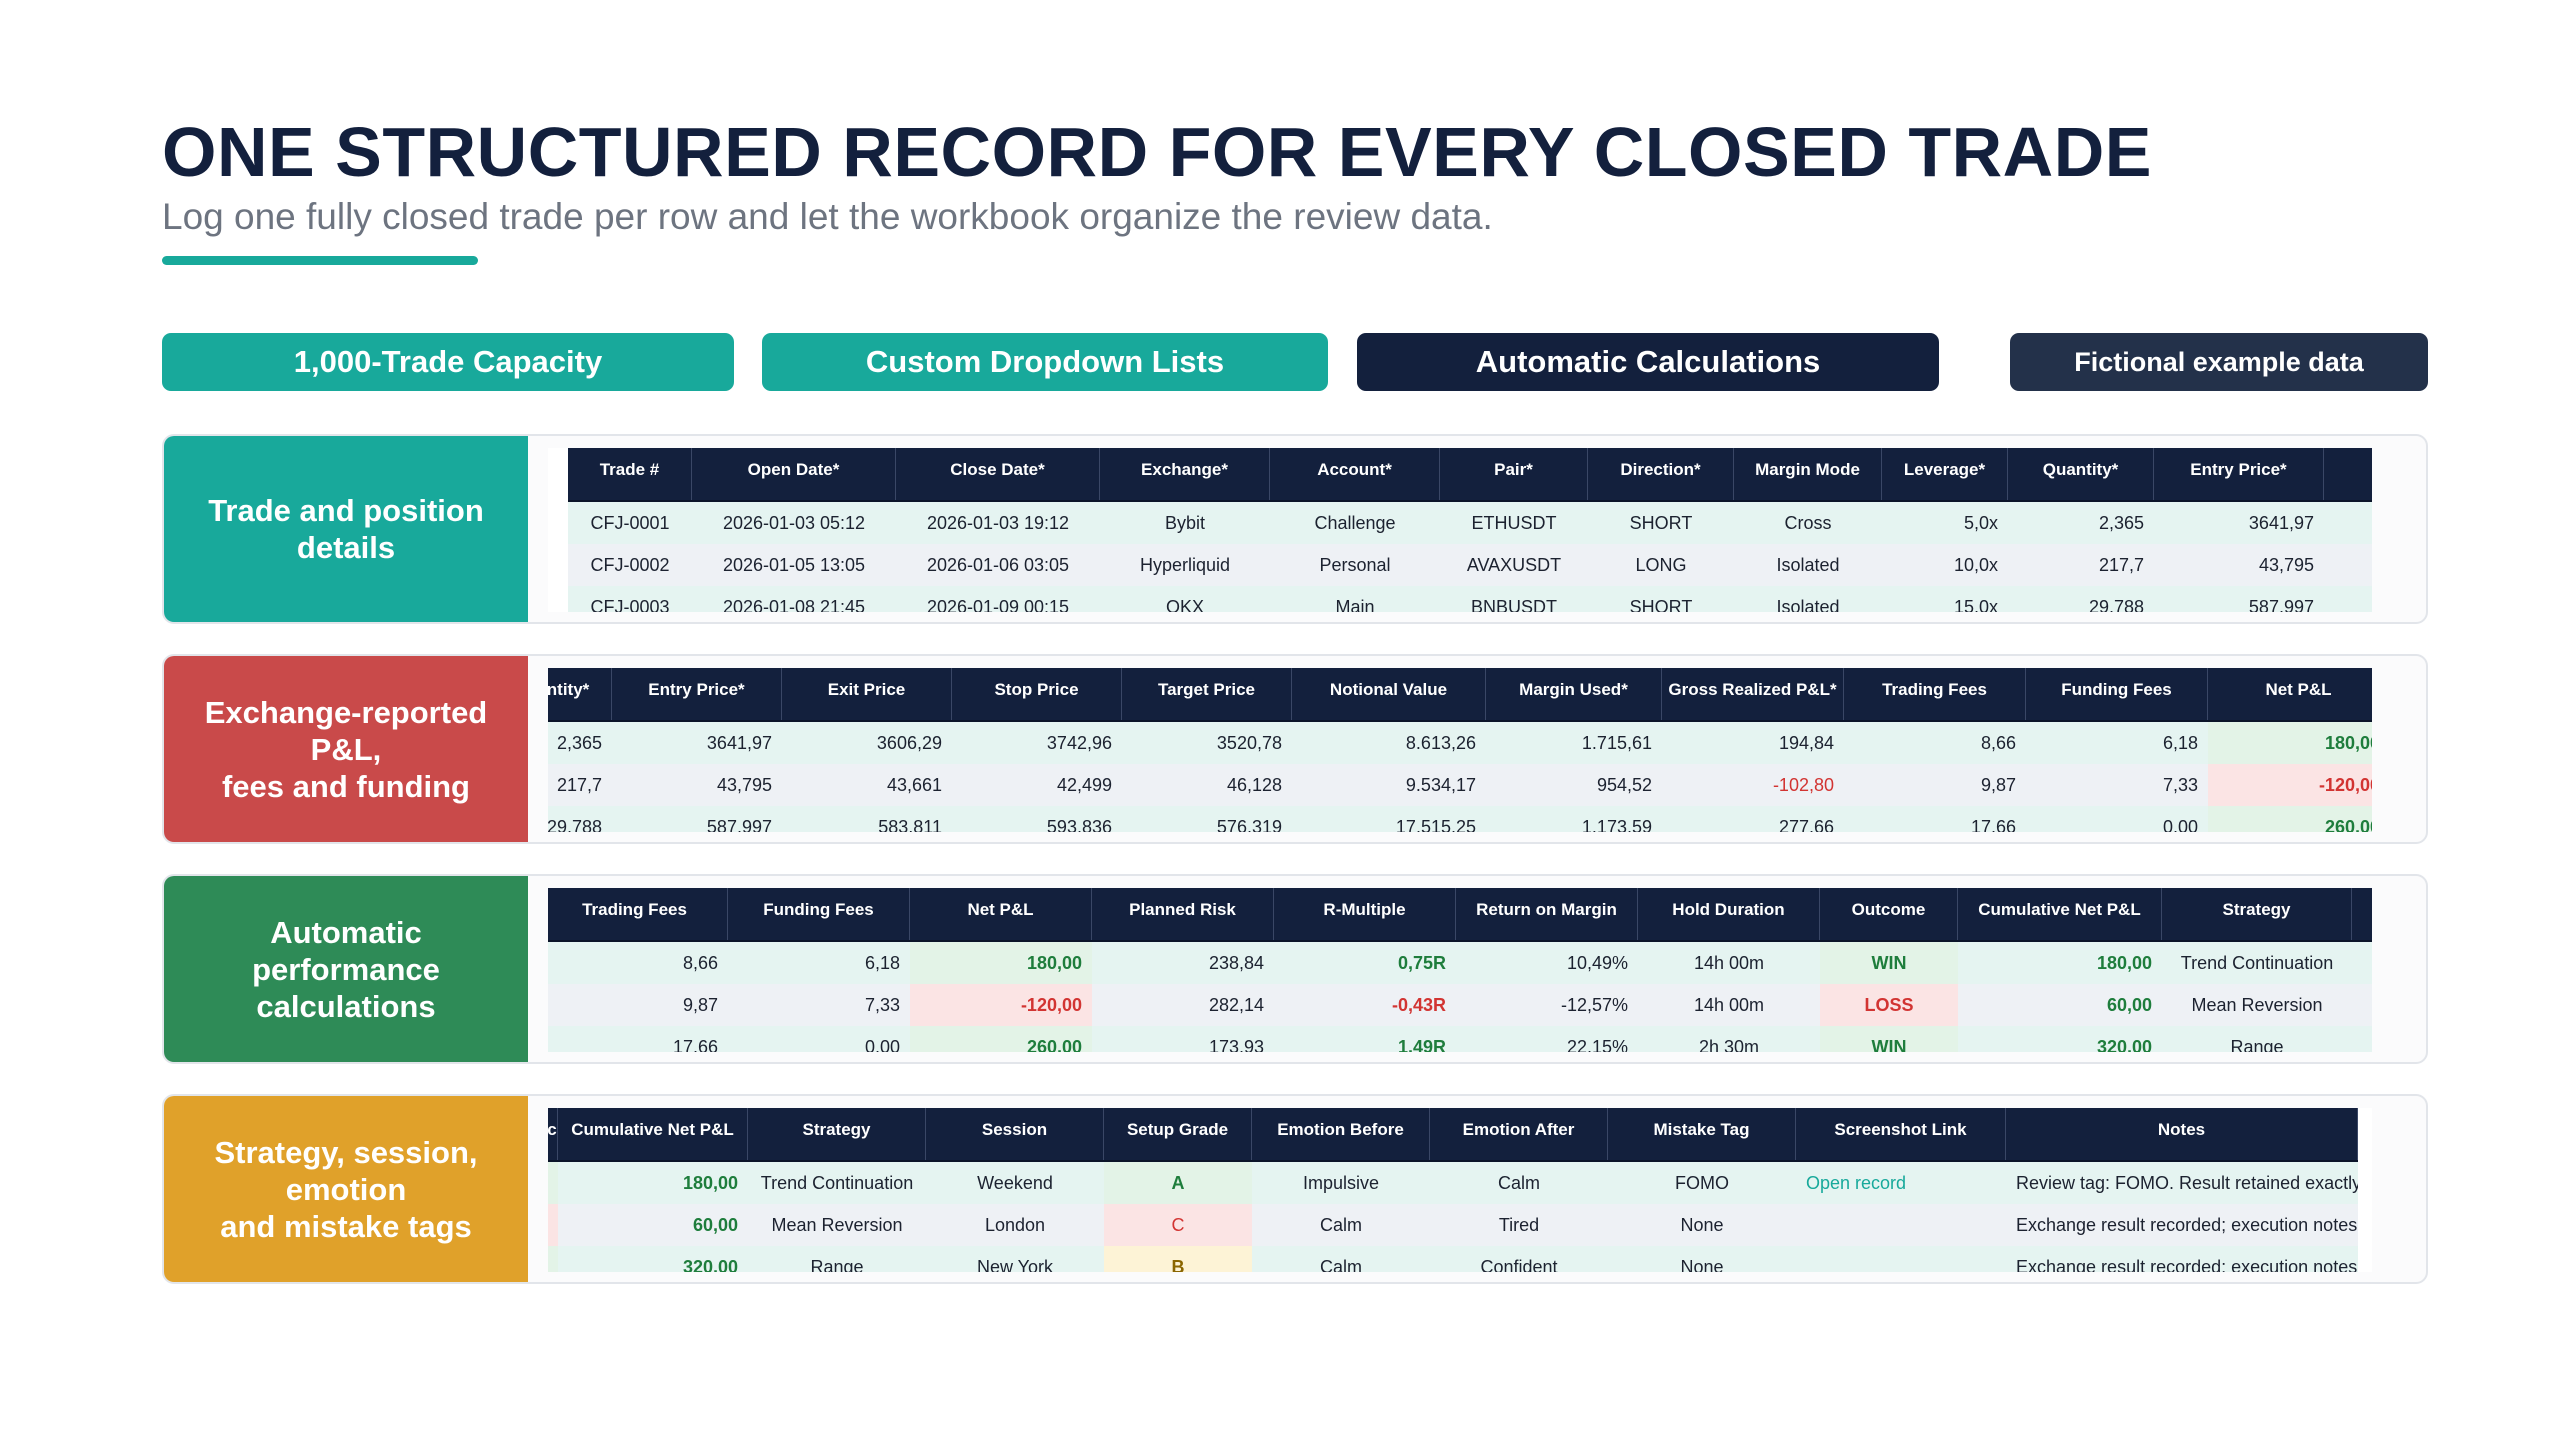 The width and height of the screenshot is (2560, 1440). What do you see at coordinates (794, 474) in the screenshot?
I see `column-header: Open Date*` at bounding box center [794, 474].